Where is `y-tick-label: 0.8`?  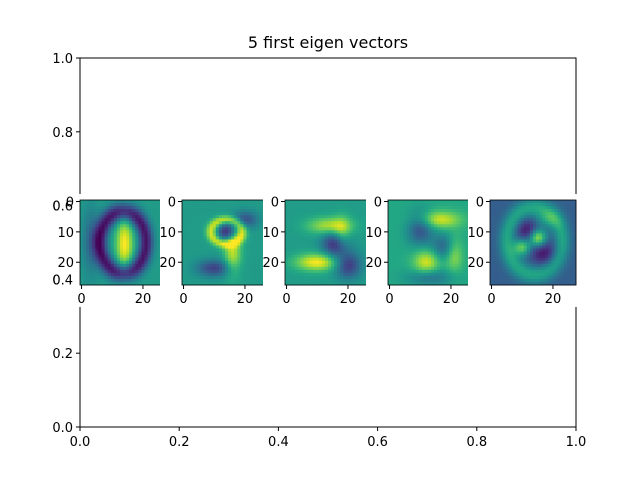 y-tick-label: 0.8 is located at coordinates (62, 133).